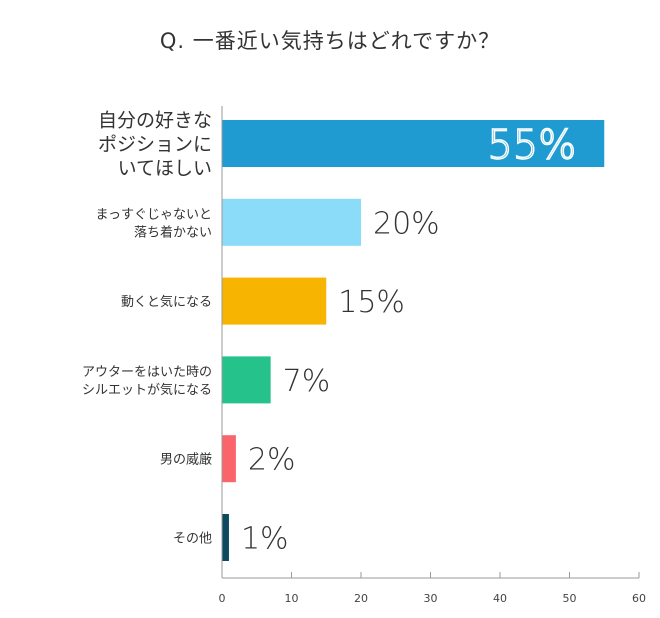 This screenshot has width=660, height=618. What do you see at coordinates (186, 460) in the screenshot?
I see `category-label: 男の威厳` at bounding box center [186, 460].